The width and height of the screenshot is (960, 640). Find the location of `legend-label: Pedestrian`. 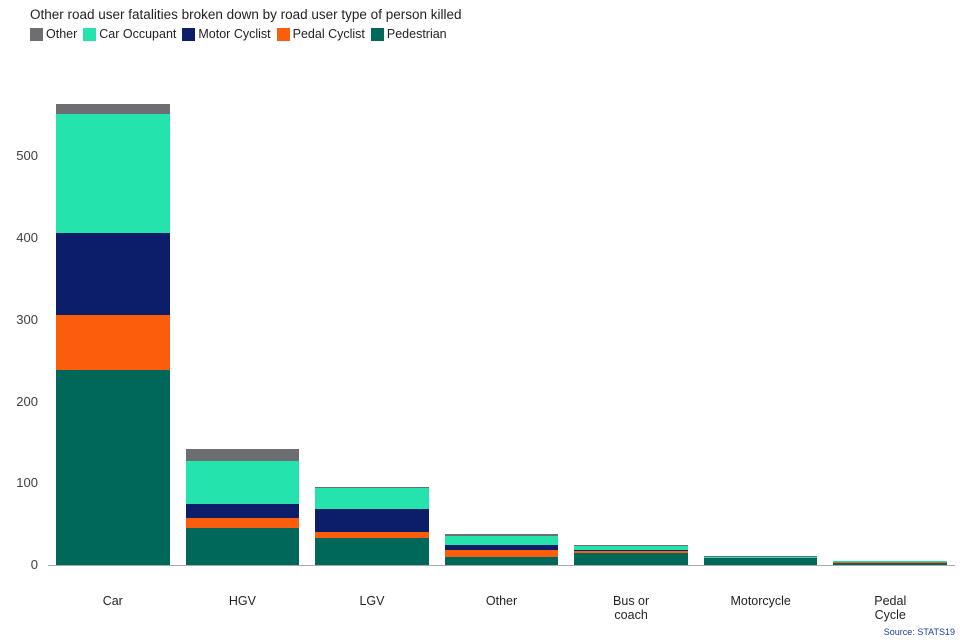

legend-label: Pedestrian is located at coordinates (416, 34).